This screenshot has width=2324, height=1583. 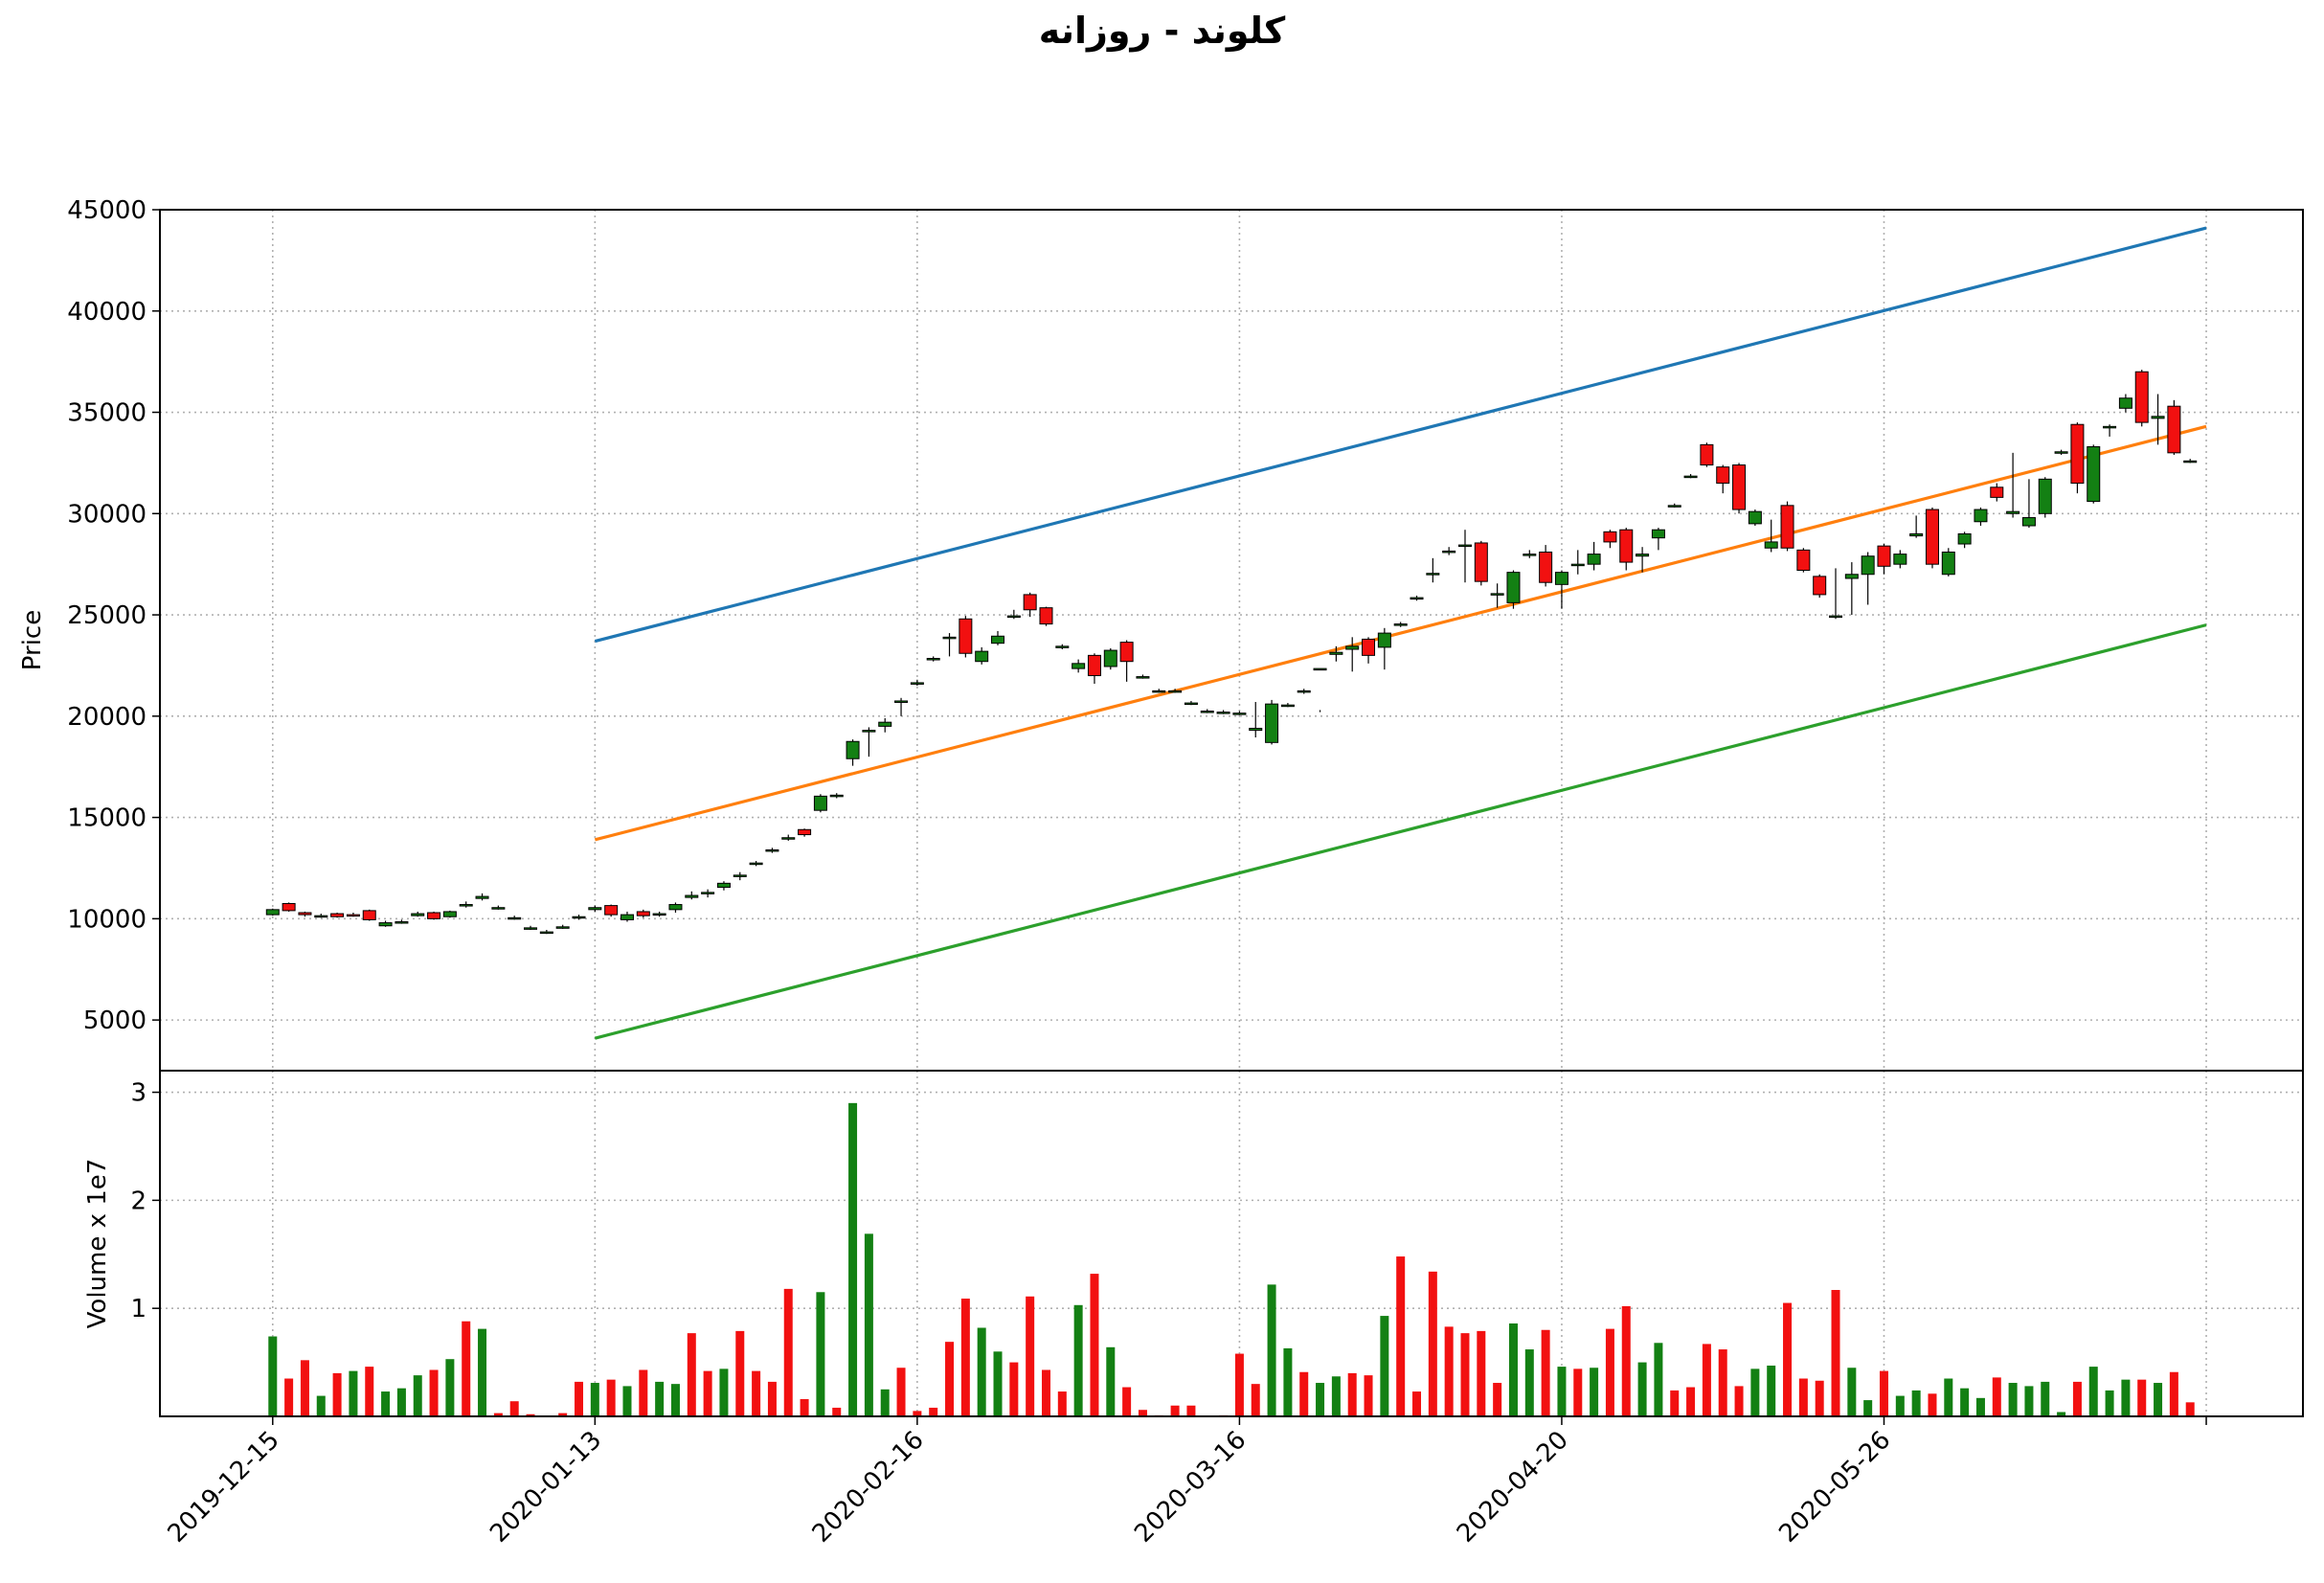 What do you see at coordinates (1513, 1487) in the screenshot?
I see `xtick-label: 2020-04-20` at bounding box center [1513, 1487].